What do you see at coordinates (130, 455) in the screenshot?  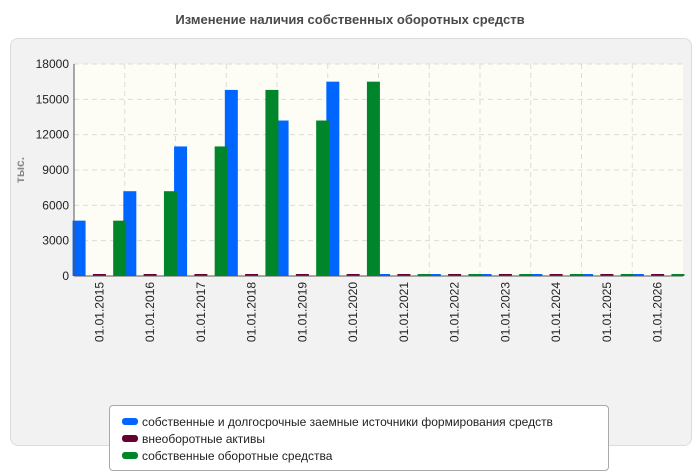 I see `legend-swatch-working-capital` at bounding box center [130, 455].